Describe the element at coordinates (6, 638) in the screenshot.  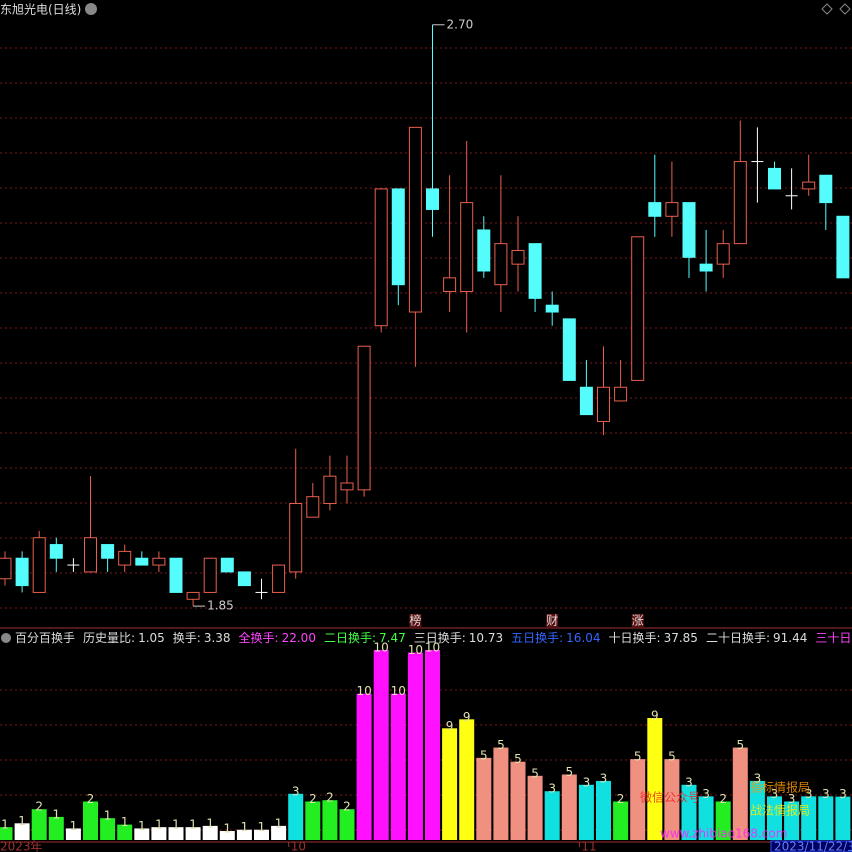
I see `indicator-menu-icon` at that location.